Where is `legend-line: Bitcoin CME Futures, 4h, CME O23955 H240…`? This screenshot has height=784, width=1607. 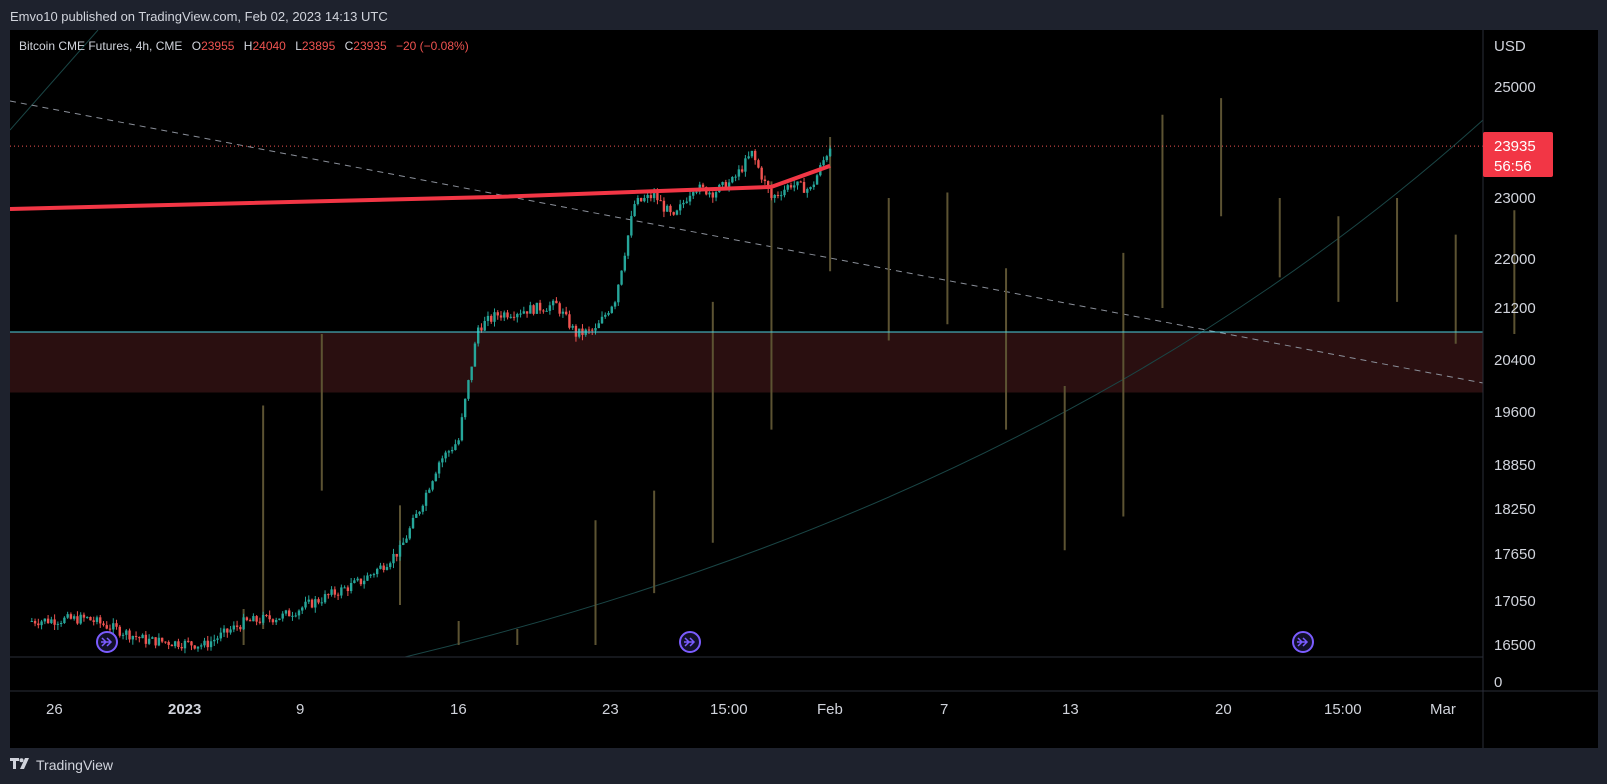 legend-line: Bitcoin CME Futures, 4h, CME O23955 H240… is located at coordinates (244, 46).